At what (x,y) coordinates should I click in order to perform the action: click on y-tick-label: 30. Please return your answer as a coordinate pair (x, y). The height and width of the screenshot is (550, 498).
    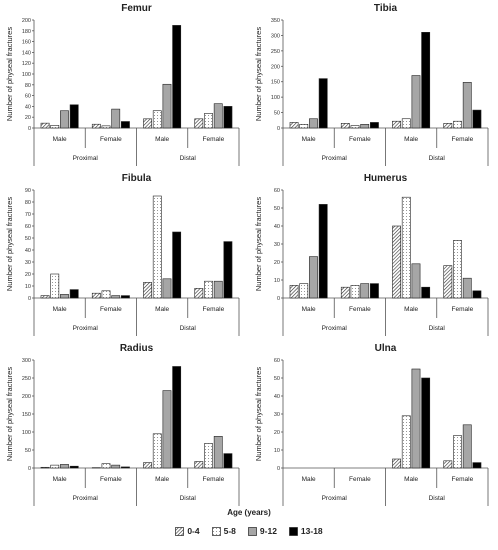
    Looking at the image, I should click on (28, 263).